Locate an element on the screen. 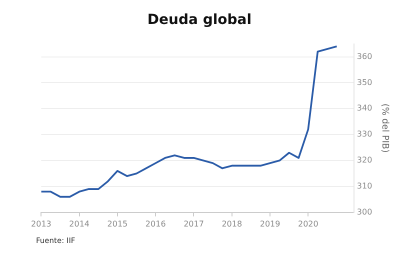 The height and width of the screenshot is (266, 399). x-tick-label: 2018 is located at coordinates (232, 223).